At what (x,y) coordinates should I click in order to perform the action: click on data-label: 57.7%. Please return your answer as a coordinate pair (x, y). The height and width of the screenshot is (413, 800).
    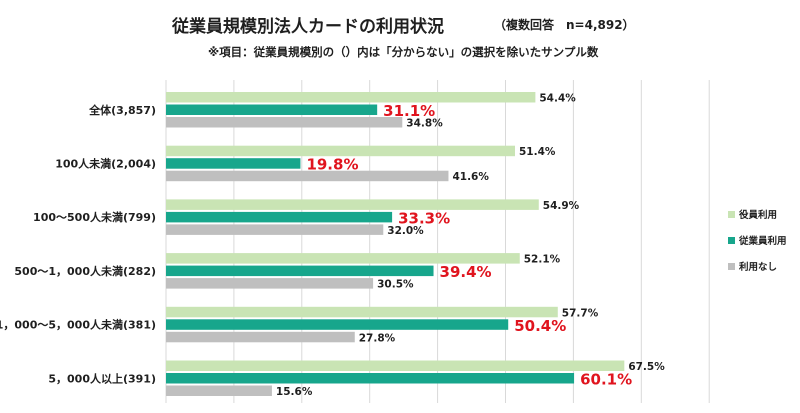
    Looking at the image, I should click on (580, 313).